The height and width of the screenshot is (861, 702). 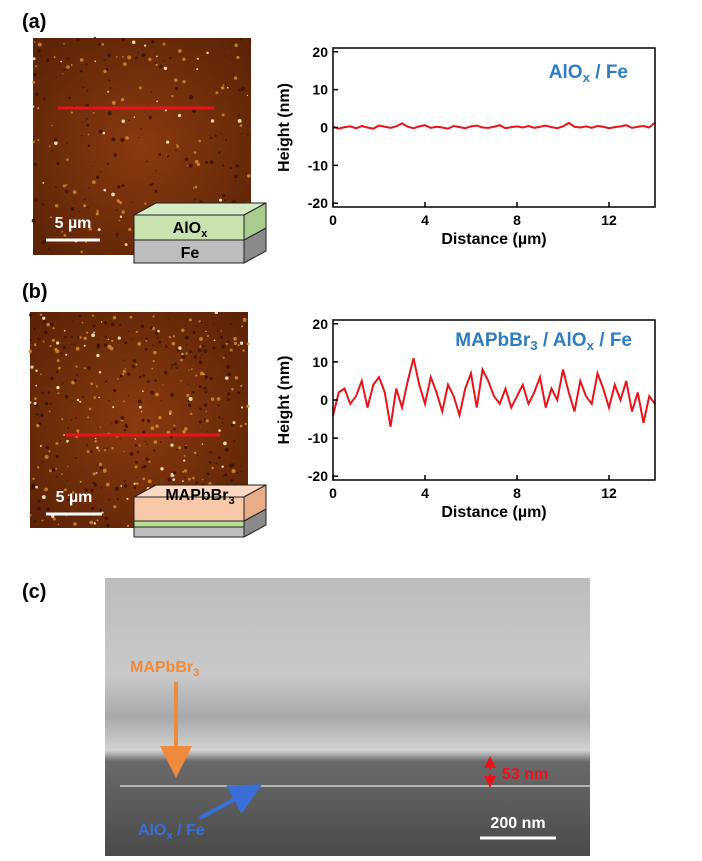 What do you see at coordinates (189, 830) in the screenshot?
I see `text-part: / Fe` at bounding box center [189, 830].